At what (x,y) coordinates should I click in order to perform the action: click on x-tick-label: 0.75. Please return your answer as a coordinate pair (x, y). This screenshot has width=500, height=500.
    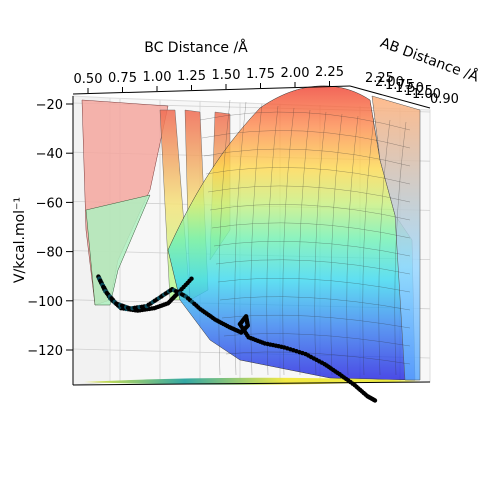
    Looking at the image, I should click on (122, 78).